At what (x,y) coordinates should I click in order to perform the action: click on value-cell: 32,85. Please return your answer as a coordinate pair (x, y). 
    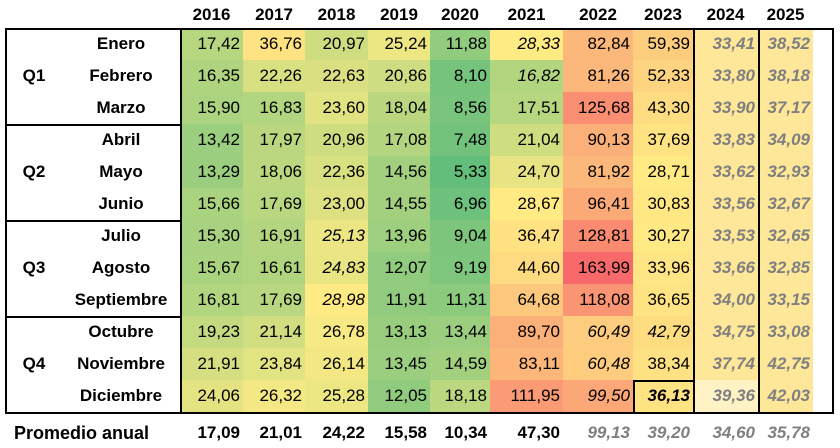
    Looking at the image, I should click on (785, 268).